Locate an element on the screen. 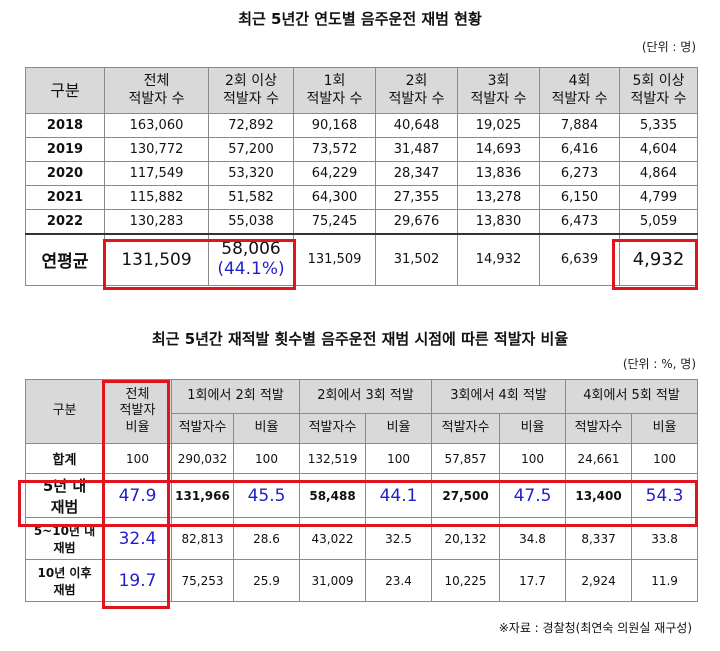 The image size is (720, 651). cell: 75,253 is located at coordinates (202, 580).